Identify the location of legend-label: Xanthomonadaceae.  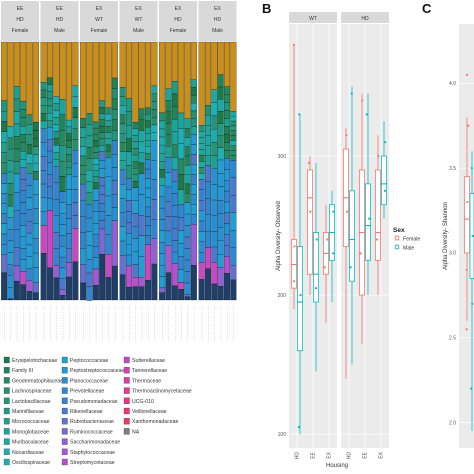
(155, 422).